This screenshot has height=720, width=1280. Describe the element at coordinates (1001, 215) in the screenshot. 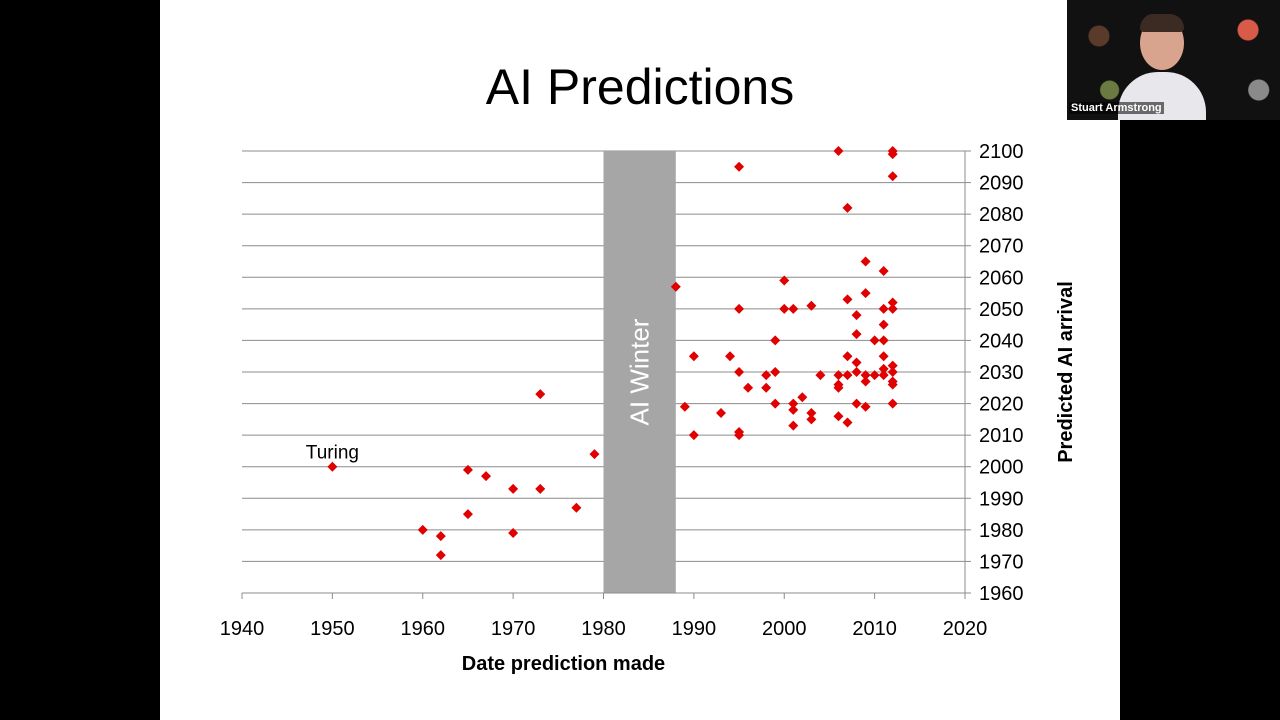

I see `y-tick-label-2080: 2080` at that location.